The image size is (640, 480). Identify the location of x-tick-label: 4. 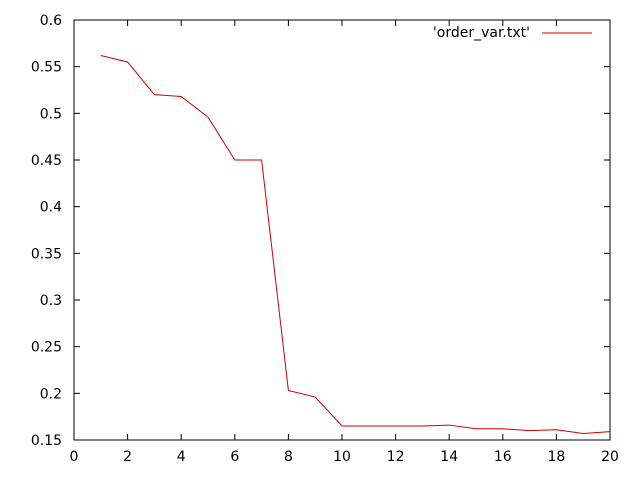
(181, 457).